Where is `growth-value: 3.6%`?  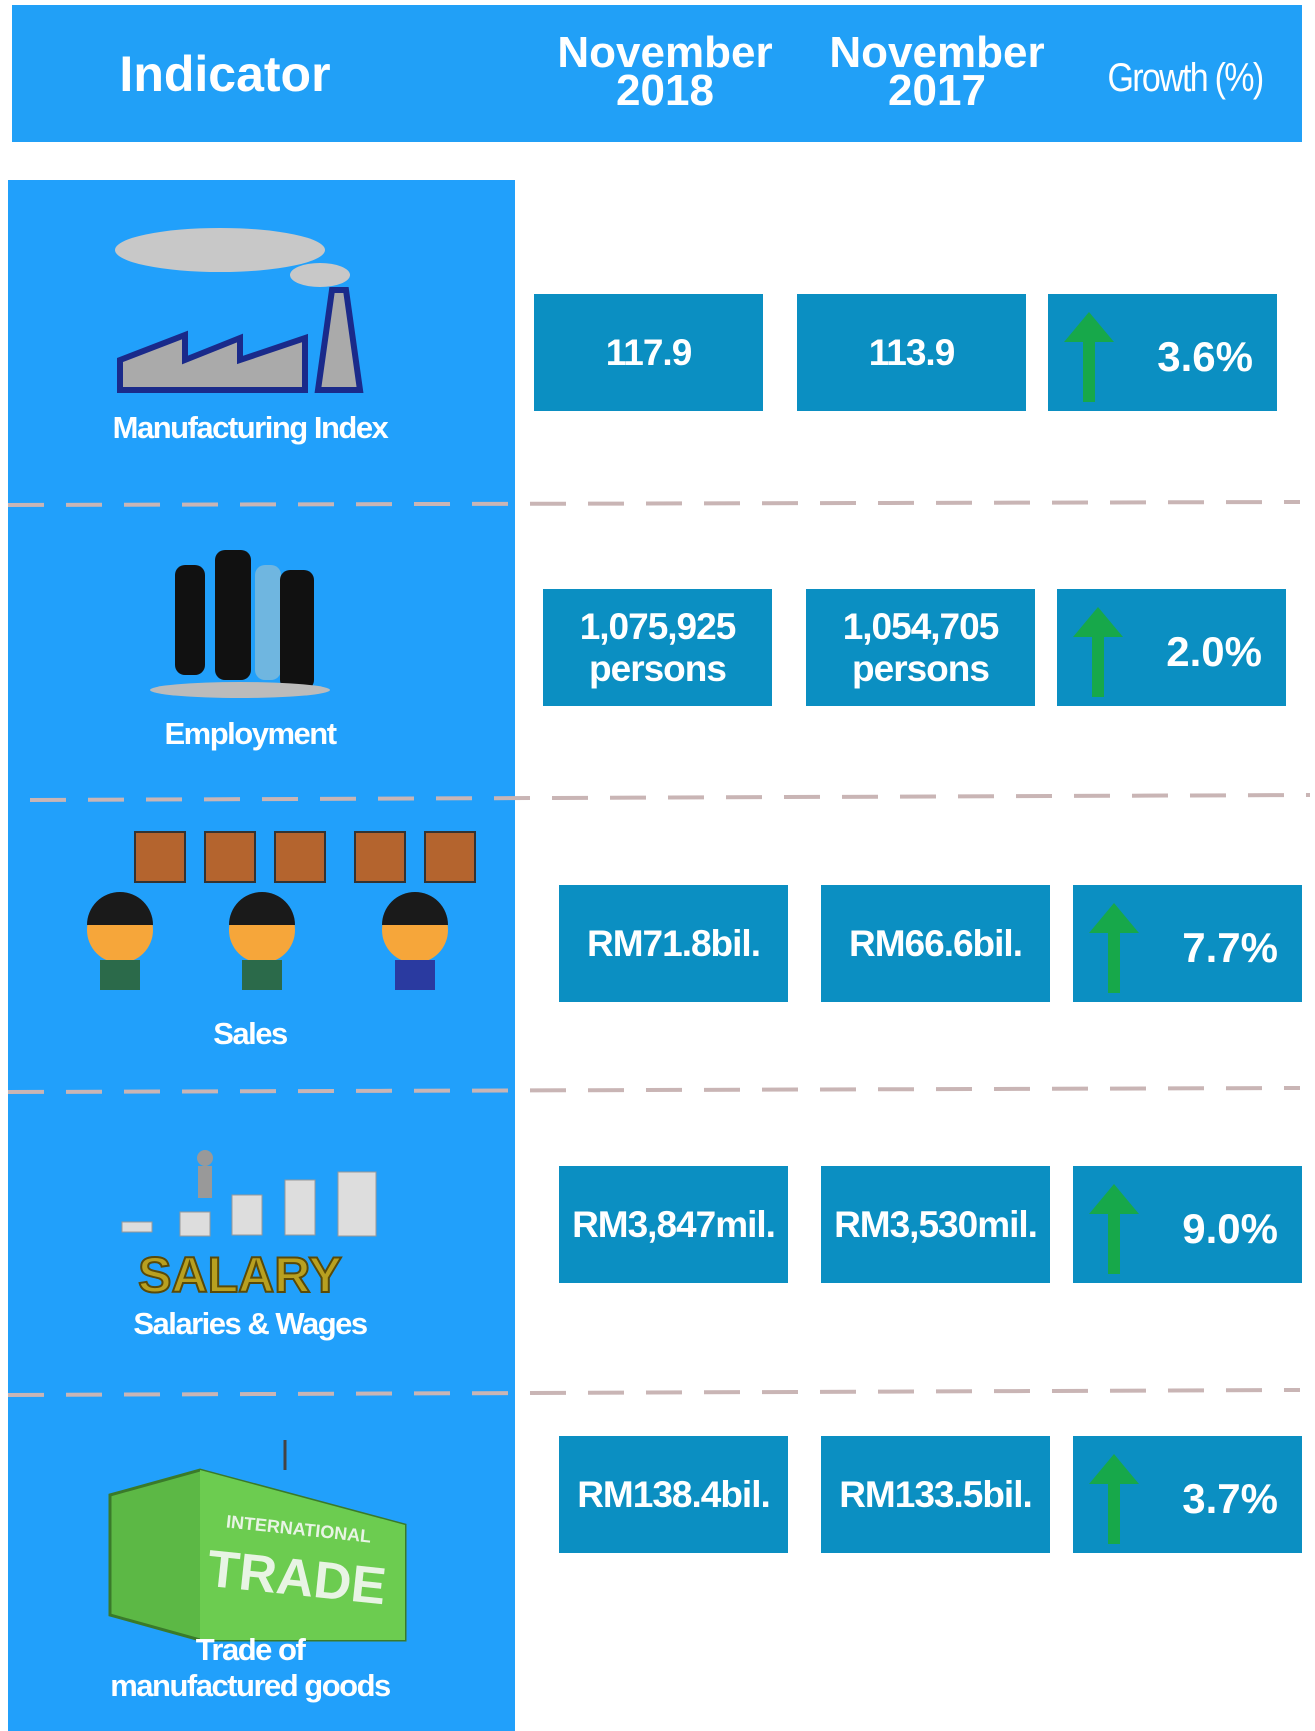
growth-value: 3.6% is located at coordinates (1205, 356).